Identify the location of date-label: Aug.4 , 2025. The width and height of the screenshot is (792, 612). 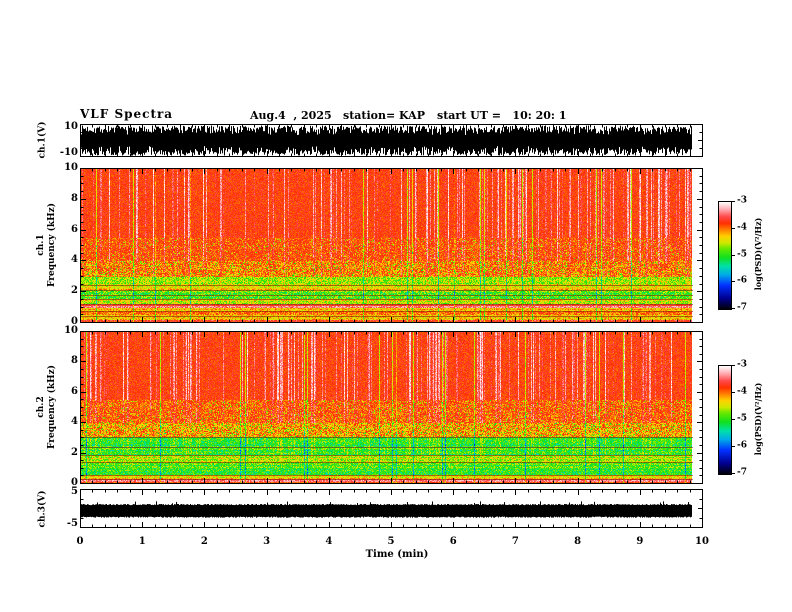
(291, 115).